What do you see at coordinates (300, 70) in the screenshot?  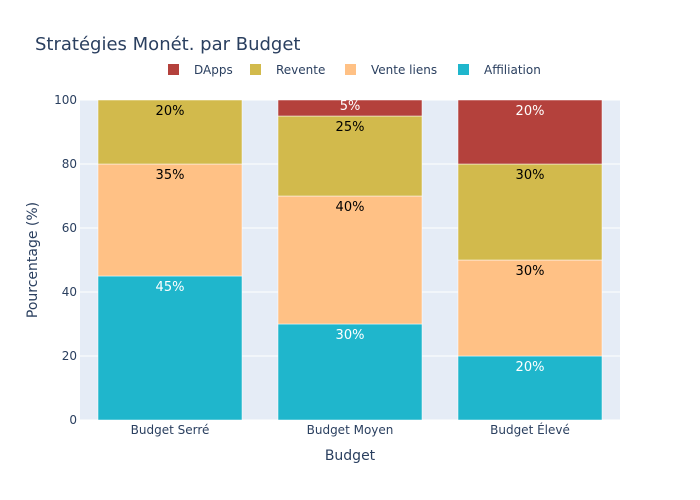 I see `legend-item-label: Revente` at bounding box center [300, 70].